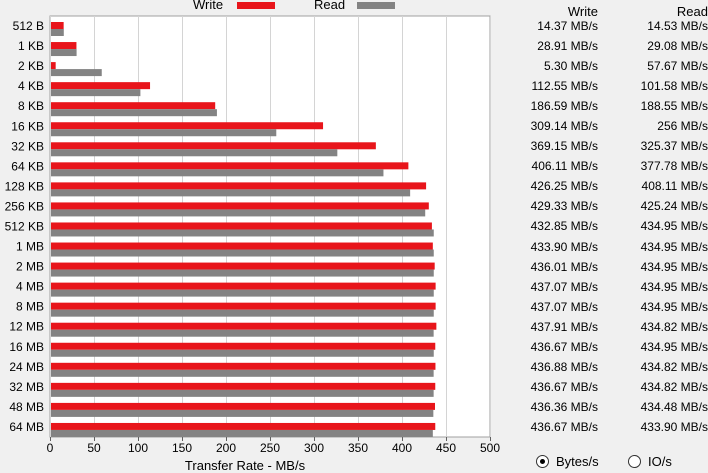 Image resolution: width=708 pixels, height=473 pixels. I want to click on category-label: 64 MB, so click(26, 427).